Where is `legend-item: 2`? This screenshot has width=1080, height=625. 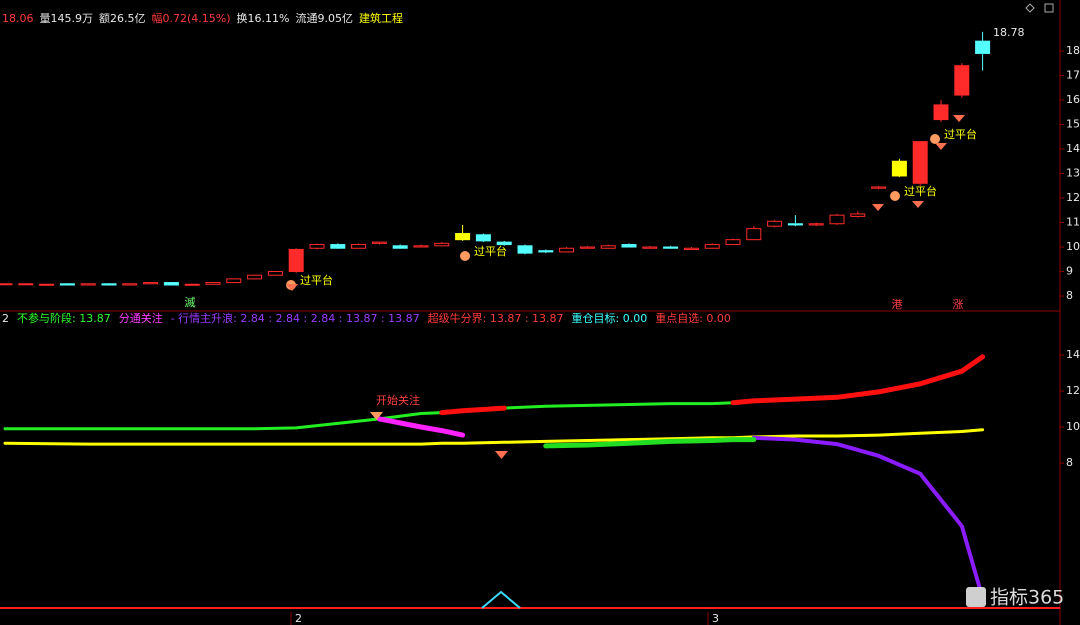 legend-item: 2 is located at coordinates (5, 318).